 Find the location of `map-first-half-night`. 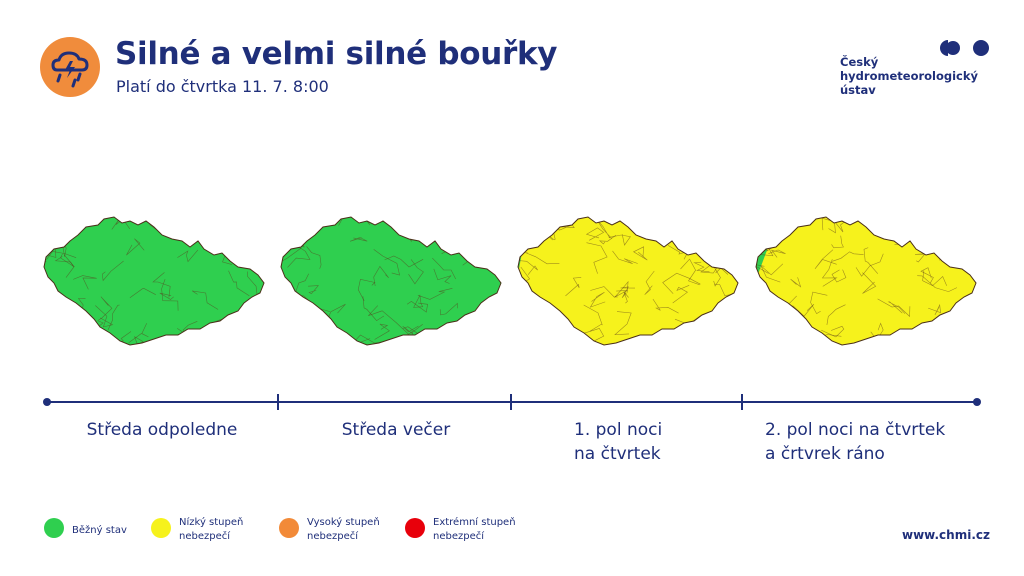

map-first-half-night is located at coordinates (628, 291).